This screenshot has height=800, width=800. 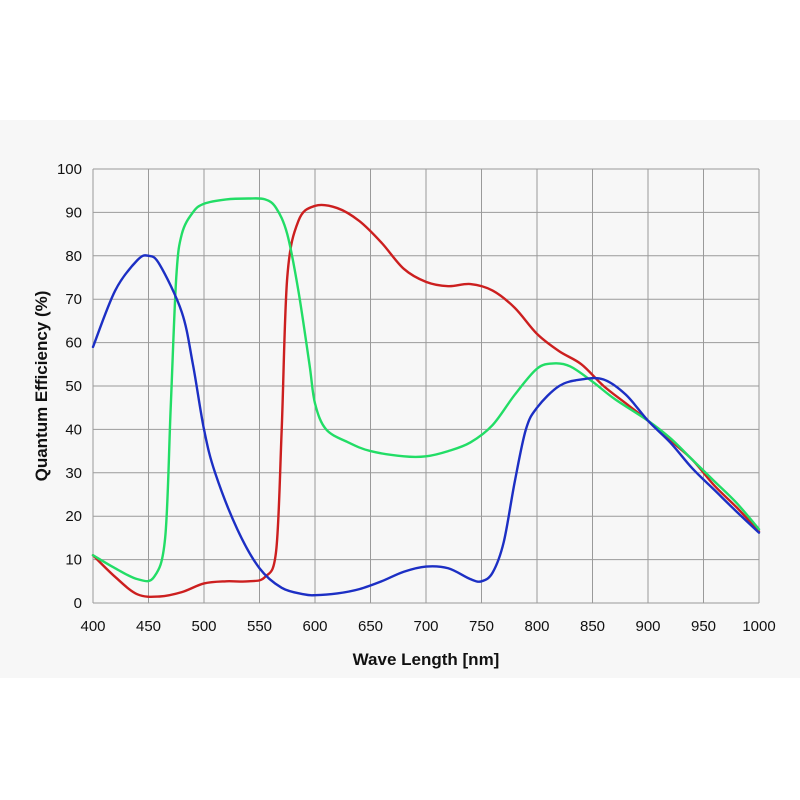 I want to click on y-tick-label: 10, so click(x=73, y=560).